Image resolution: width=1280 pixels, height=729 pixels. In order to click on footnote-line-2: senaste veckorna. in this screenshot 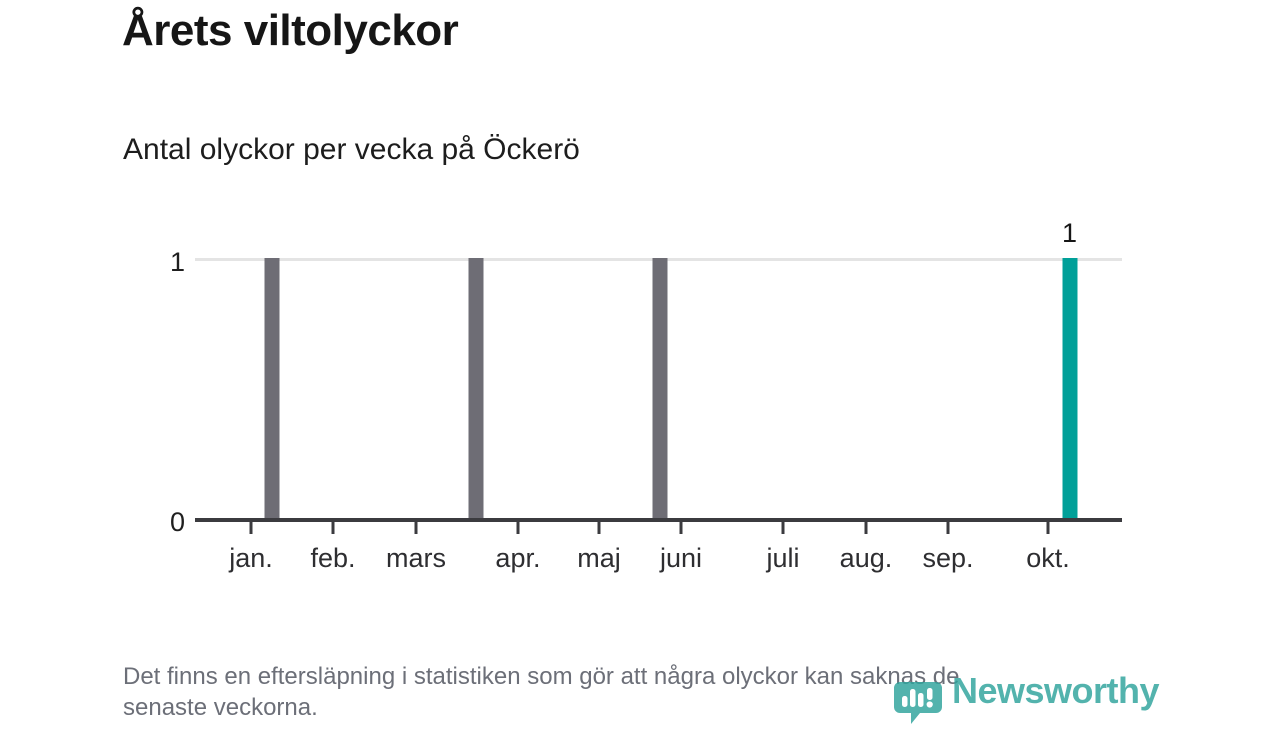, I will do `click(220, 707)`.